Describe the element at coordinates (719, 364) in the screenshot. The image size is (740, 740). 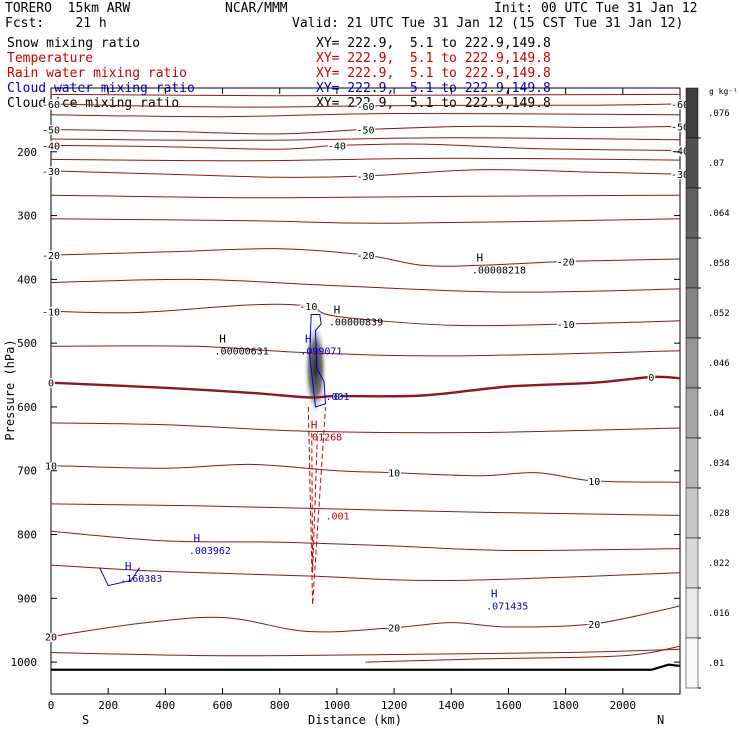
I see `colorbar-label: .046` at that location.